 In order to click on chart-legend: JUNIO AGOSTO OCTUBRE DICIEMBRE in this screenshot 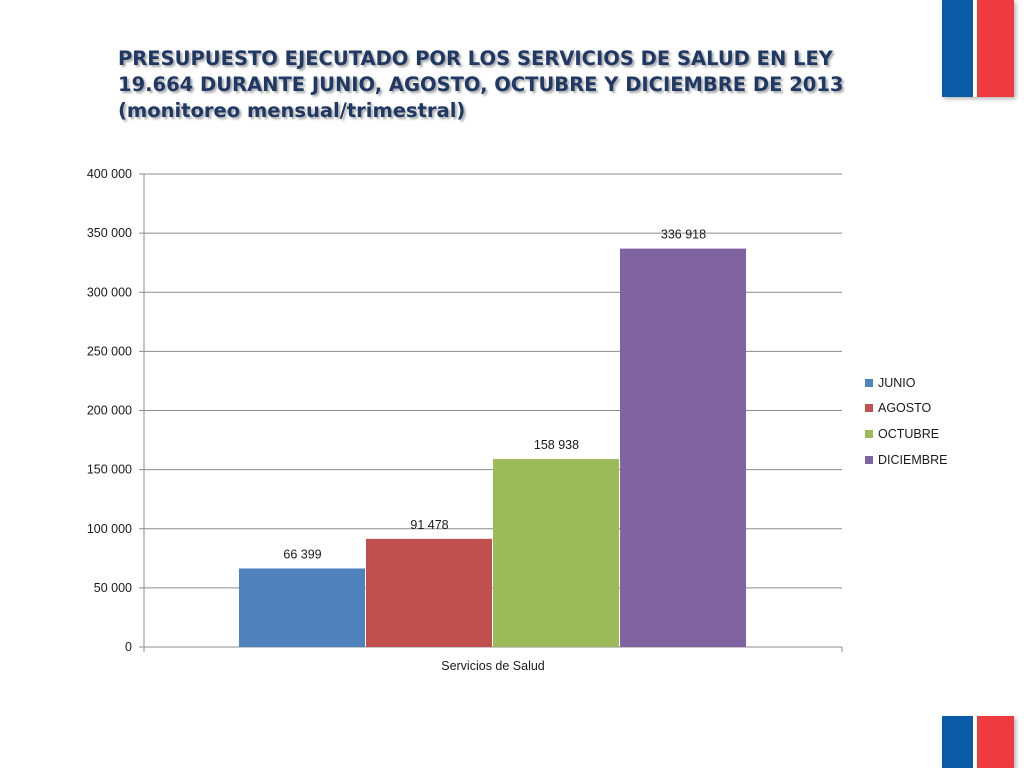, I will do `click(906, 421)`.